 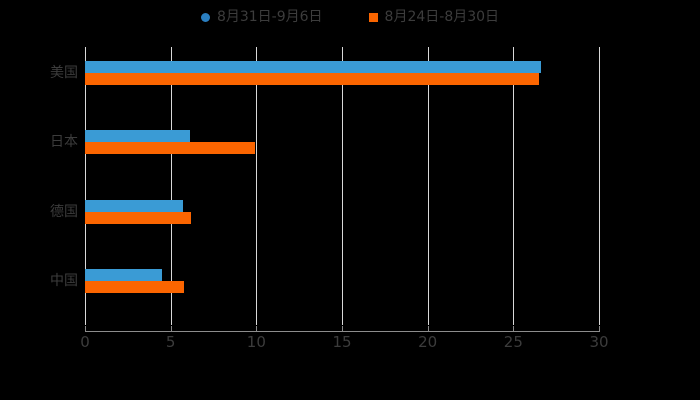 I want to click on y-category-label-德国: 德国, so click(x=64, y=211).